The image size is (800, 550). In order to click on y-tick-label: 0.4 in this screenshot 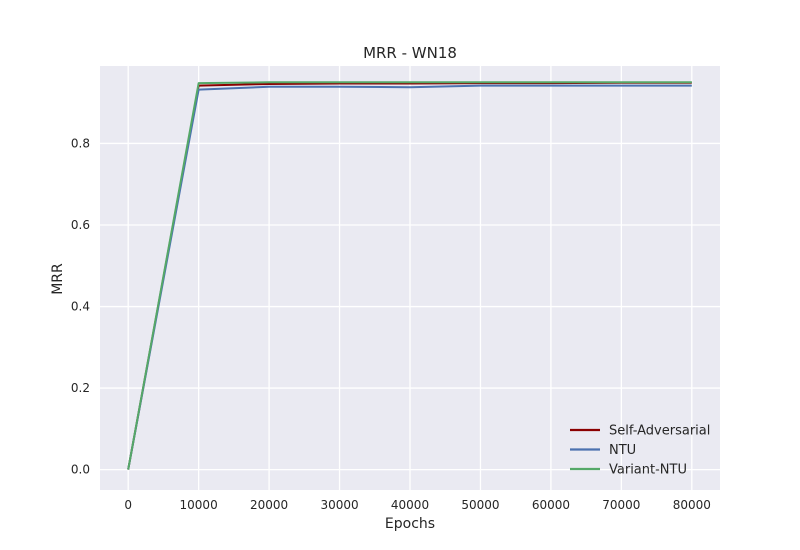, I will do `click(80, 307)`.